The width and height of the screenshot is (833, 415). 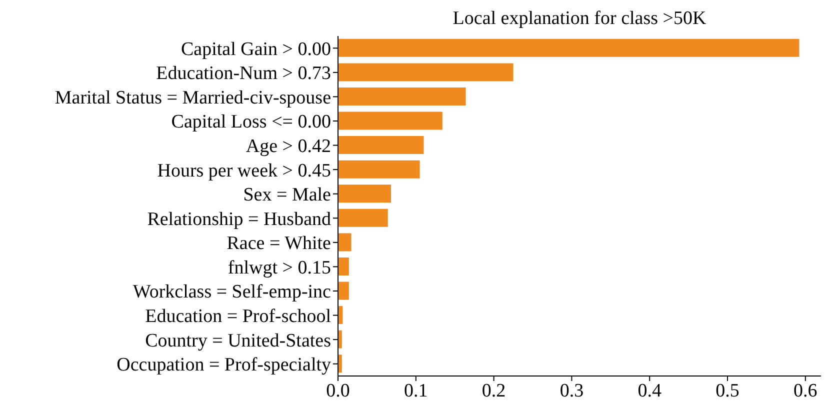 What do you see at coordinates (287, 195) in the screenshot?
I see `y-tick-label: Sex = Male` at bounding box center [287, 195].